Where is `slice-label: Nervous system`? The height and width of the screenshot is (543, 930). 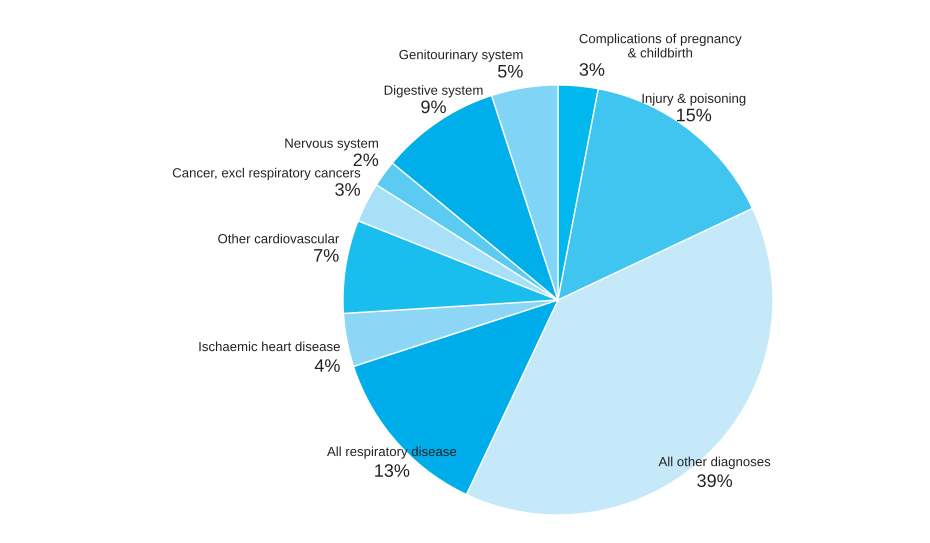
slice-label: Nervous system is located at coordinates (331, 144).